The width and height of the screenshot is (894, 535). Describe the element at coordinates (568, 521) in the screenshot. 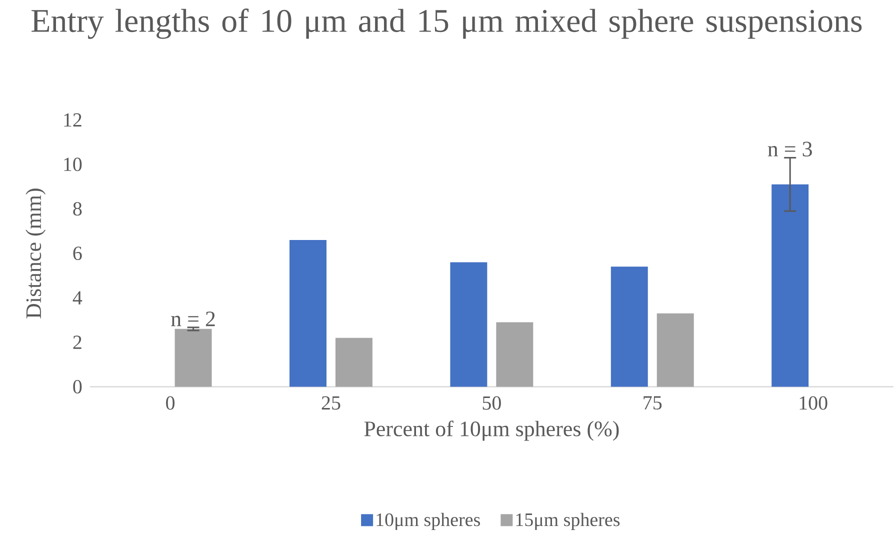

I see `legend-label: 15μm spheres` at that location.